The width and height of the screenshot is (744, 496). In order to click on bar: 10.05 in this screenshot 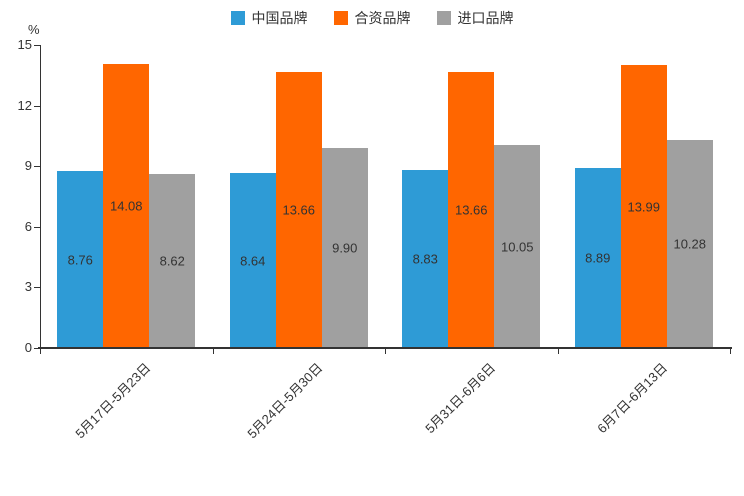, I will do `click(517, 246)`.